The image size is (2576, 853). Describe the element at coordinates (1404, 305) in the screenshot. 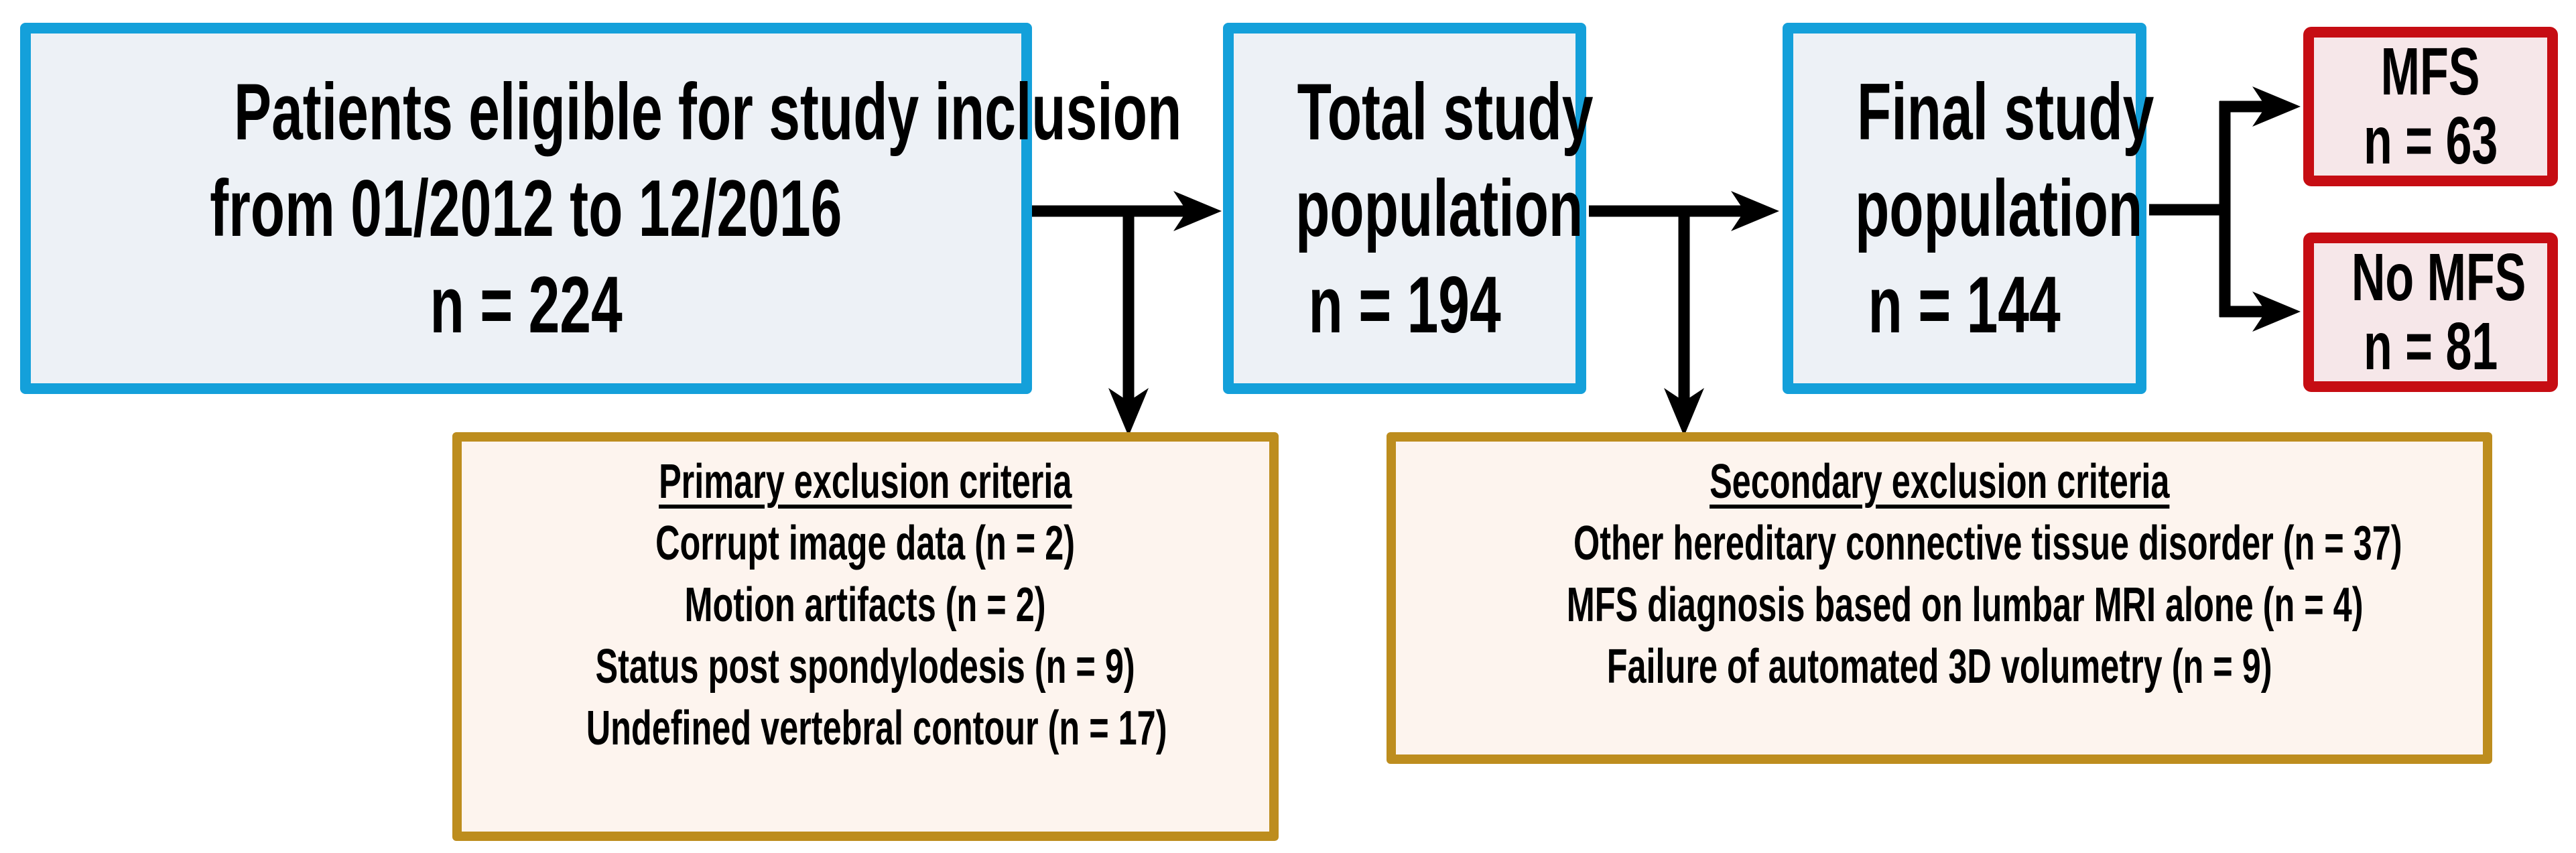

I see `node-total-count: n = 194` at that location.